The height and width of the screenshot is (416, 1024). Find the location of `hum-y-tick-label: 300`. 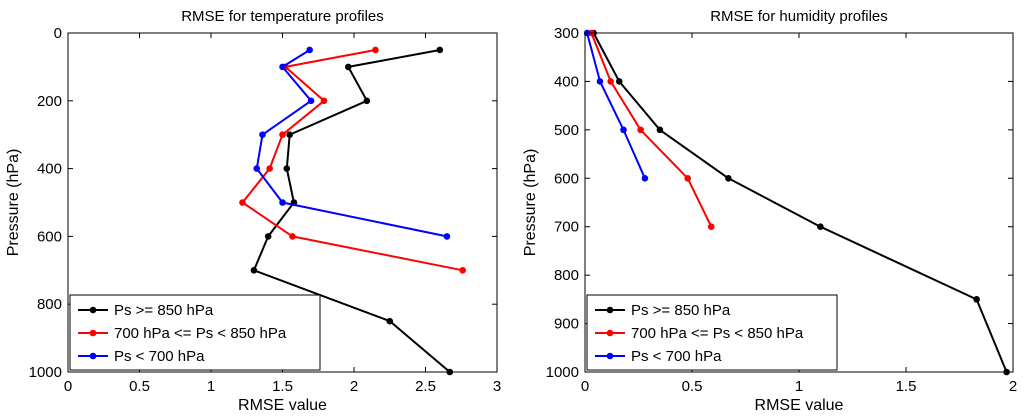

hum-y-tick-label: 300 is located at coordinates (566, 33).